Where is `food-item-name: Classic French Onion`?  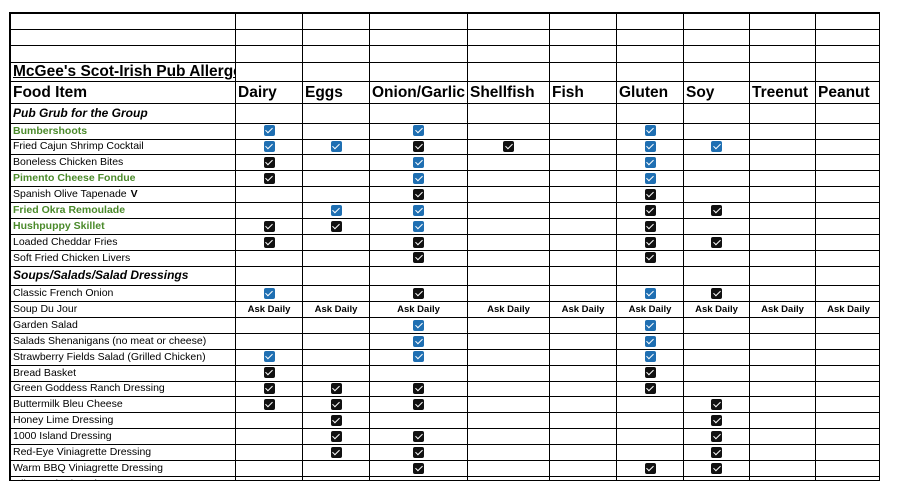 food-item-name: Classic French Onion is located at coordinates (123, 294).